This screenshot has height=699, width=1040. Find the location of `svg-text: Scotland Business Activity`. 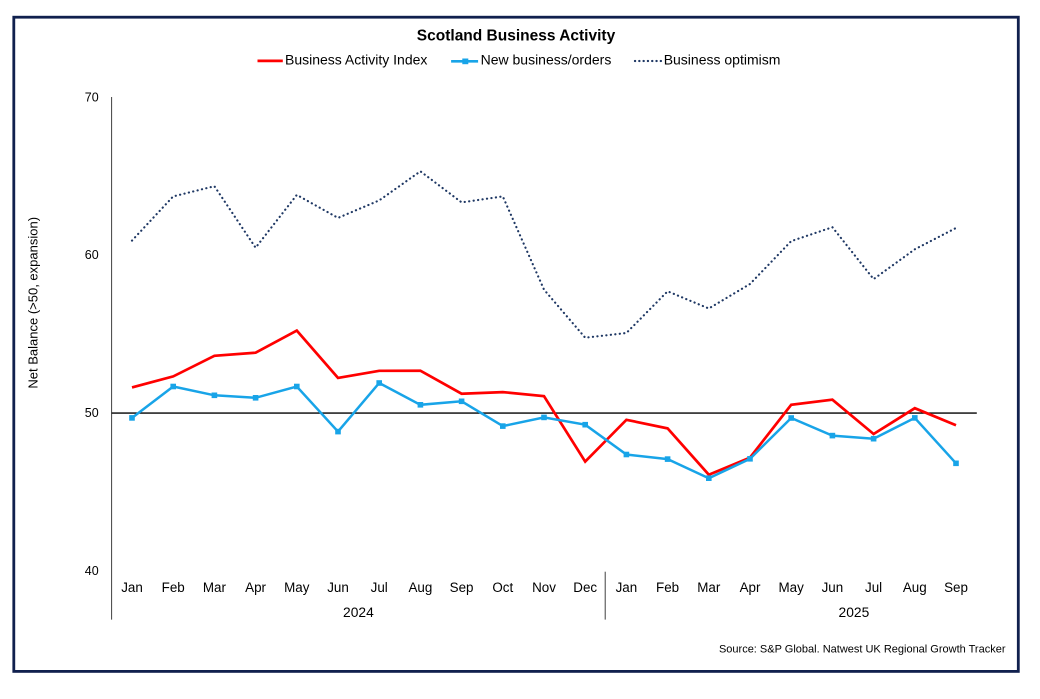

svg-text: Scotland Business Activity is located at coordinates (516, 36).